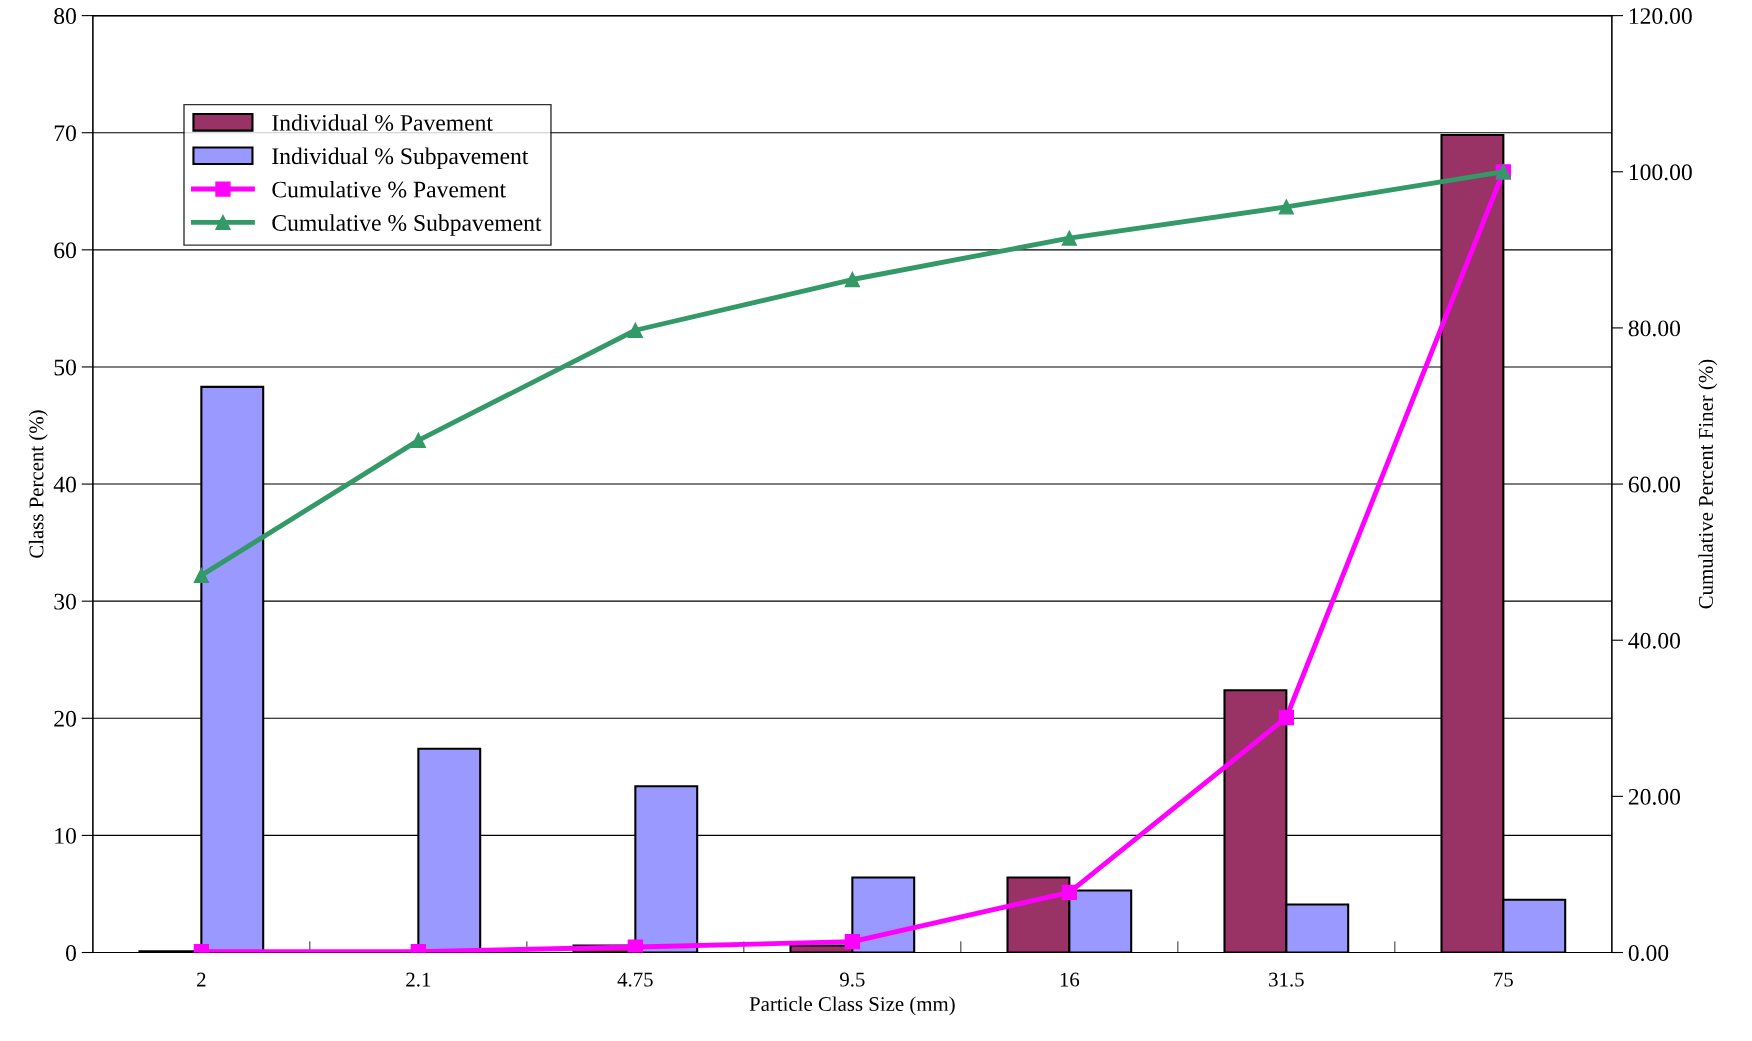  Describe the element at coordinates (382, 122) in the screenshot. I see `legend-label: Individual % Pavement` at that location.